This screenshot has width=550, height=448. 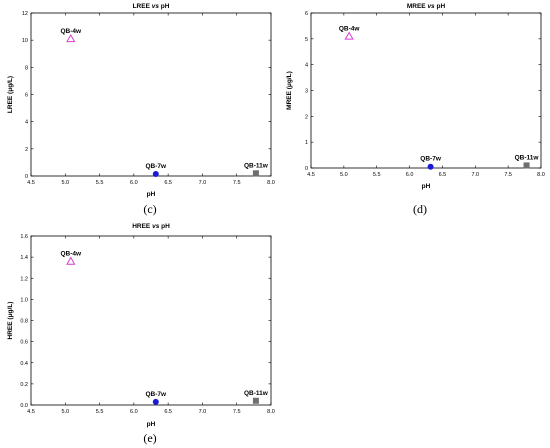 I want to click on panel-tag: (e), so click(x=149, y=438).